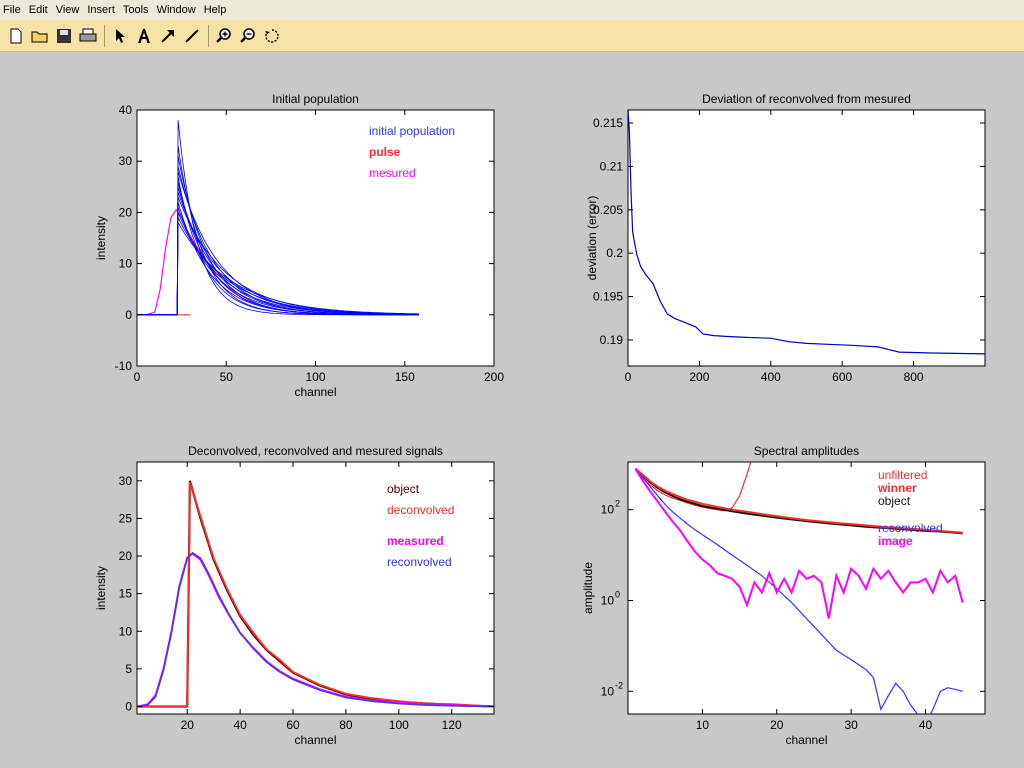  What do you see at coordinates (215, 10) in the screenshot?
I see `menu-help: Help` at bounding box center [215, 10].